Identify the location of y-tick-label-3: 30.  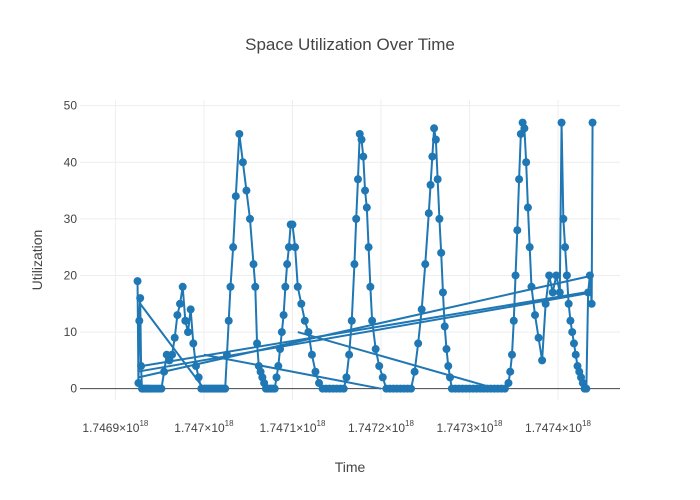
(71, 219).